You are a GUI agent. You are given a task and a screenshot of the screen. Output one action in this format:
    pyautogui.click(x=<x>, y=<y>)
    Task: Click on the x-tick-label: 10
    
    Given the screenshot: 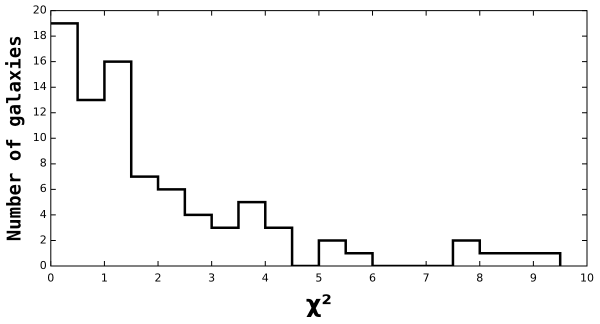 What is the action you would take?
    pyautogui.click(x=587, y=277)
    